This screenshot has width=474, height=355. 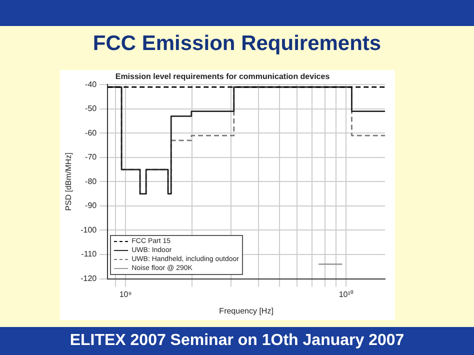 I want to click on y-tick-label: -90, so click(x=91, y=205).